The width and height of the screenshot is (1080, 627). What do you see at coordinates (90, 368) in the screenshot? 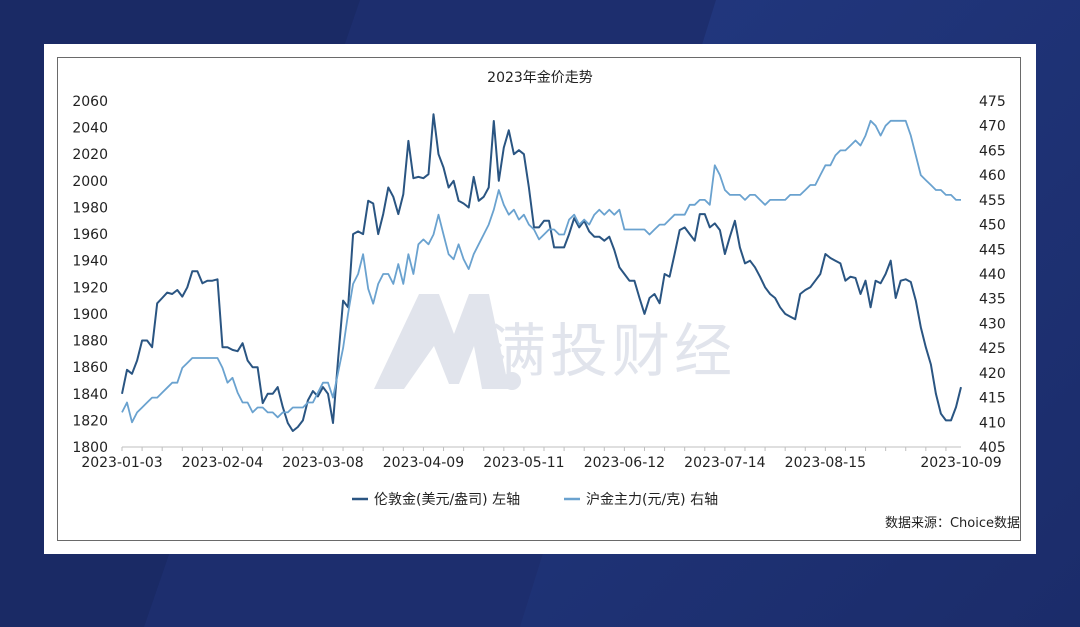
I see `y-left-tick-label: 1860` at bounding box center [90, 368].